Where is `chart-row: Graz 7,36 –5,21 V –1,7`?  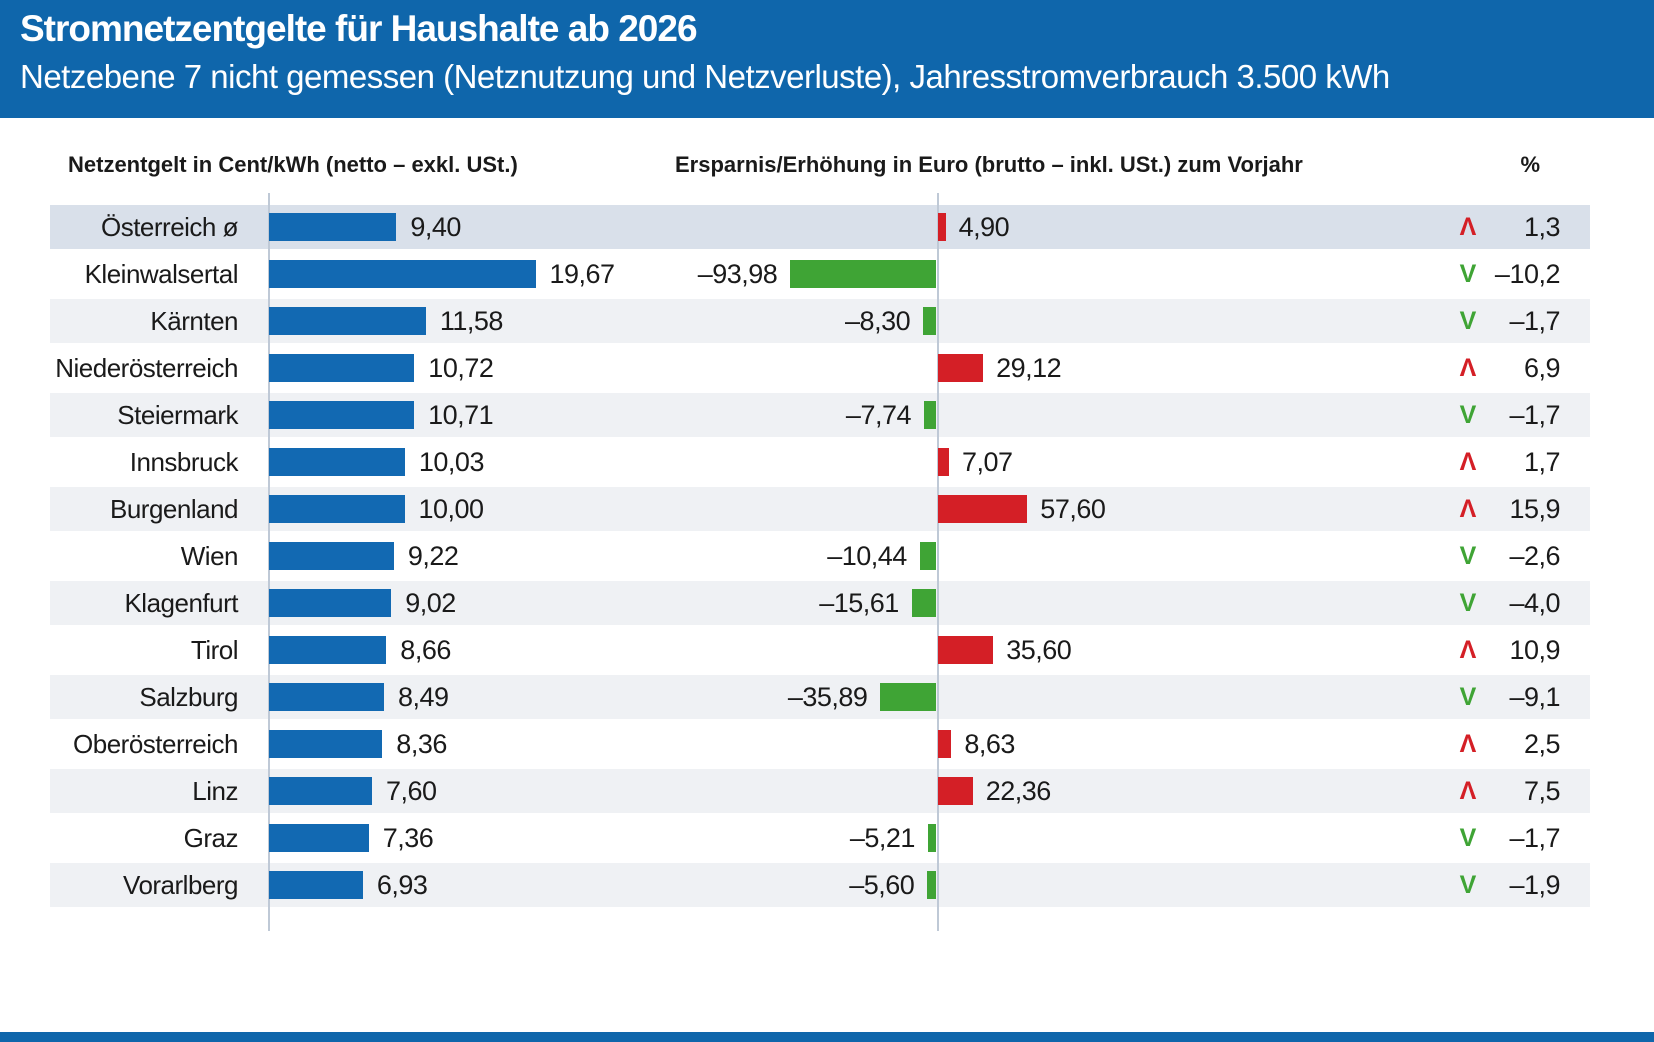
chart-row: Graz 7,36 –5,21 V –1,7 is located at coordinates (820, 838).